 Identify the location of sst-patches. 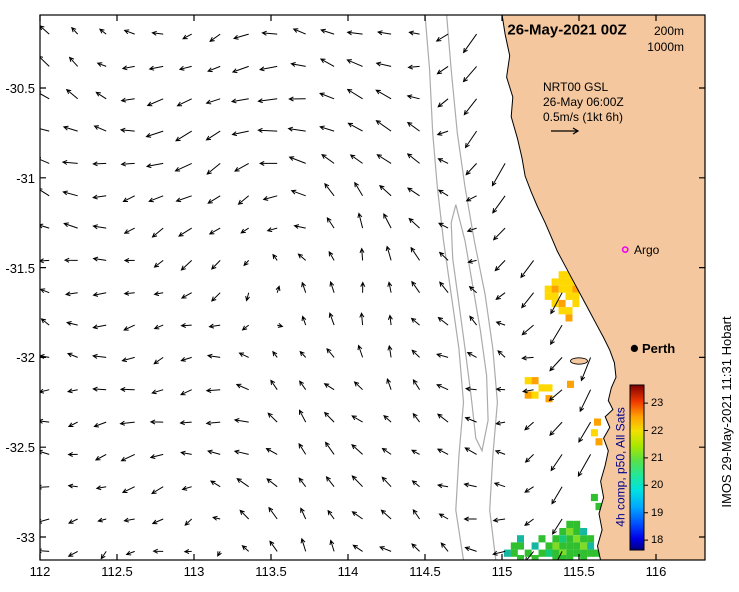
(553, 415).